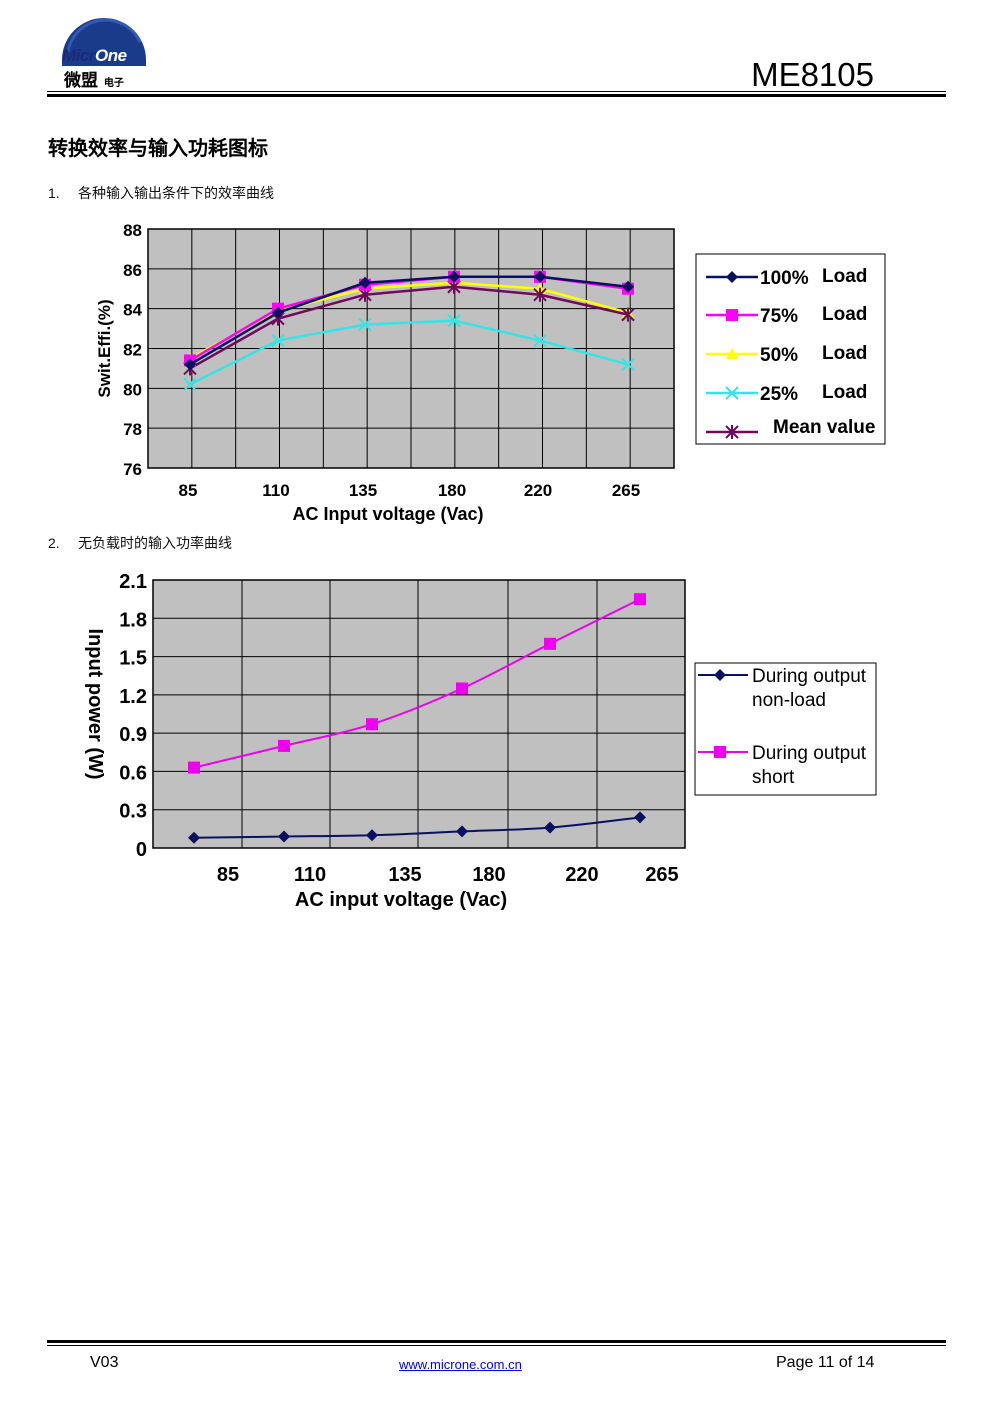 This screenshot has height=1403, width=991. What do you see at coordinates (824, 427) in the screenshot?
I see `legend-label: Mean value` at bounding box center [824, 427].